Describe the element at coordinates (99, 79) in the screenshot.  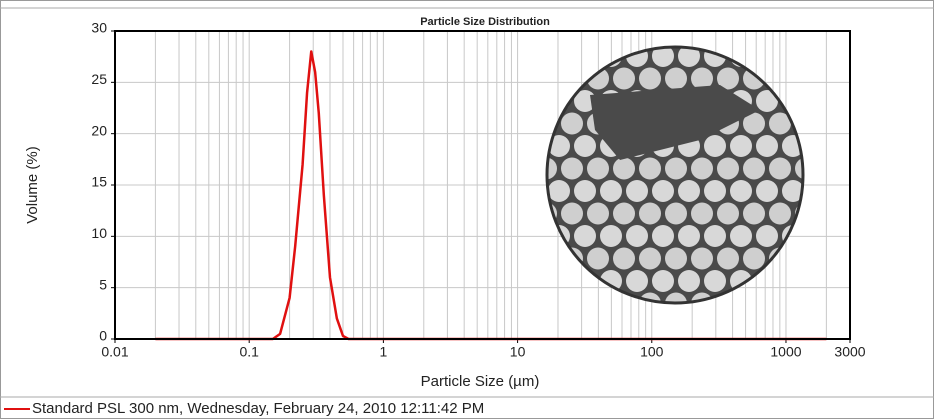
I see `y-tick-label: 25` at that location.